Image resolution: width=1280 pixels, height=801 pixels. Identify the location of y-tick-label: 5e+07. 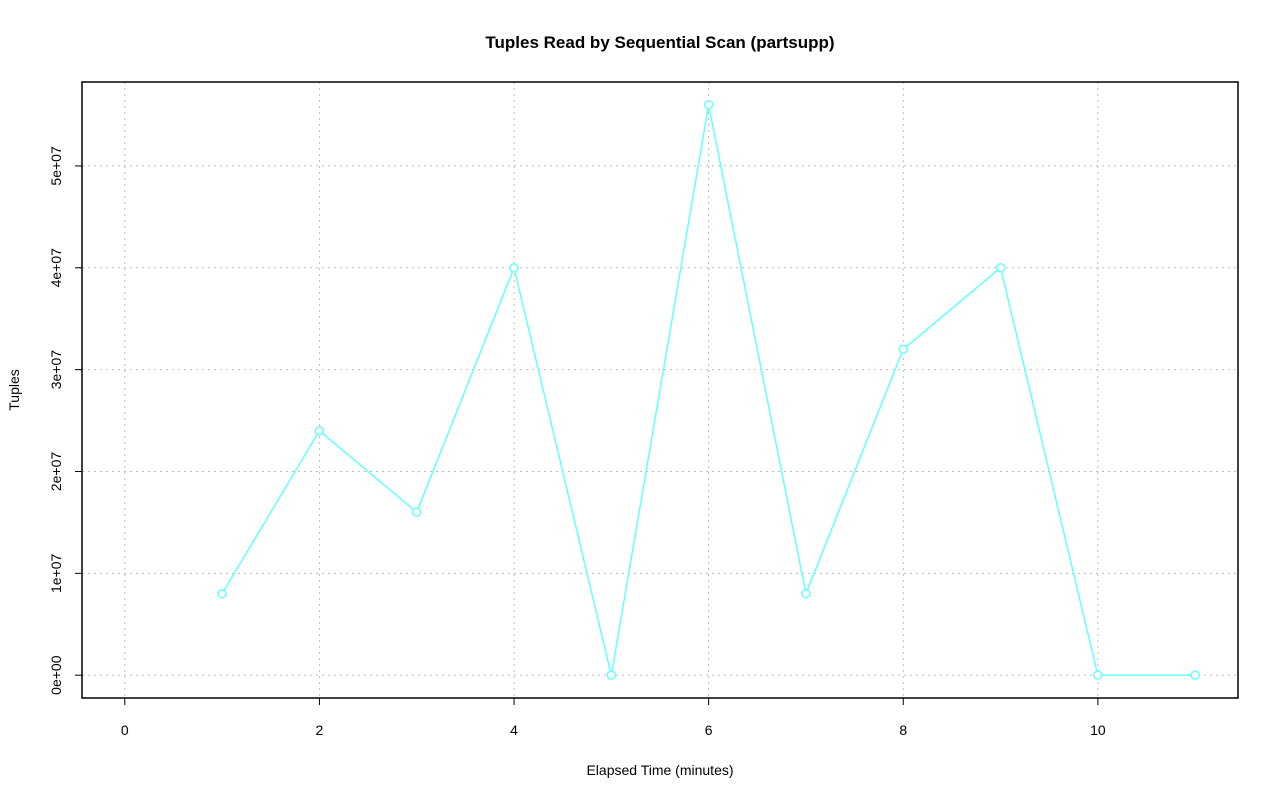
(56, 166).